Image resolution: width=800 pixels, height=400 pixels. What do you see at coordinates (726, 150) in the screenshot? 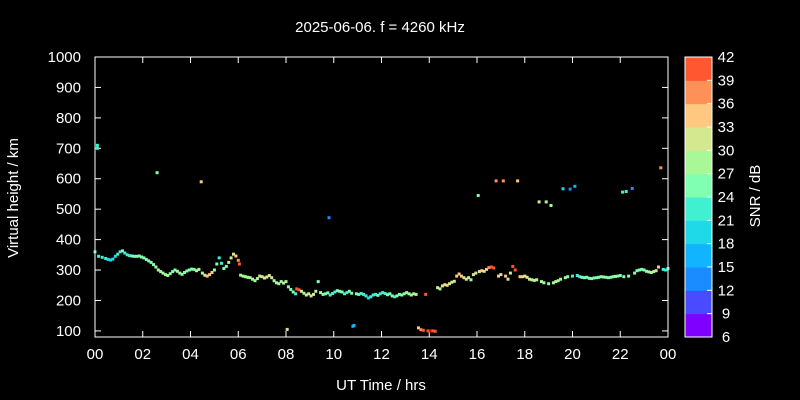
I see `colorbar-tick-label: 30` at bounding box center [726, 150].